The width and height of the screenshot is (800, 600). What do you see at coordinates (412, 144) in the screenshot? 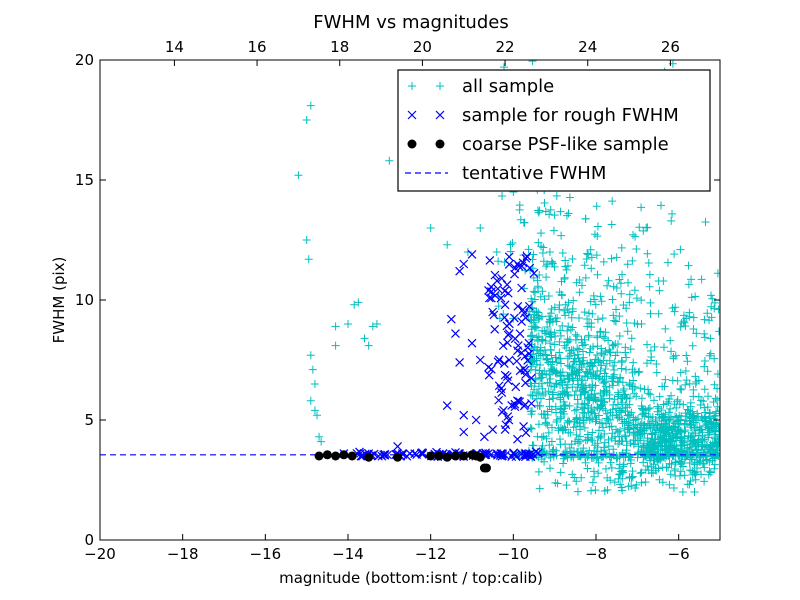
I see `legend-marker` at bounding box center [412, 144].